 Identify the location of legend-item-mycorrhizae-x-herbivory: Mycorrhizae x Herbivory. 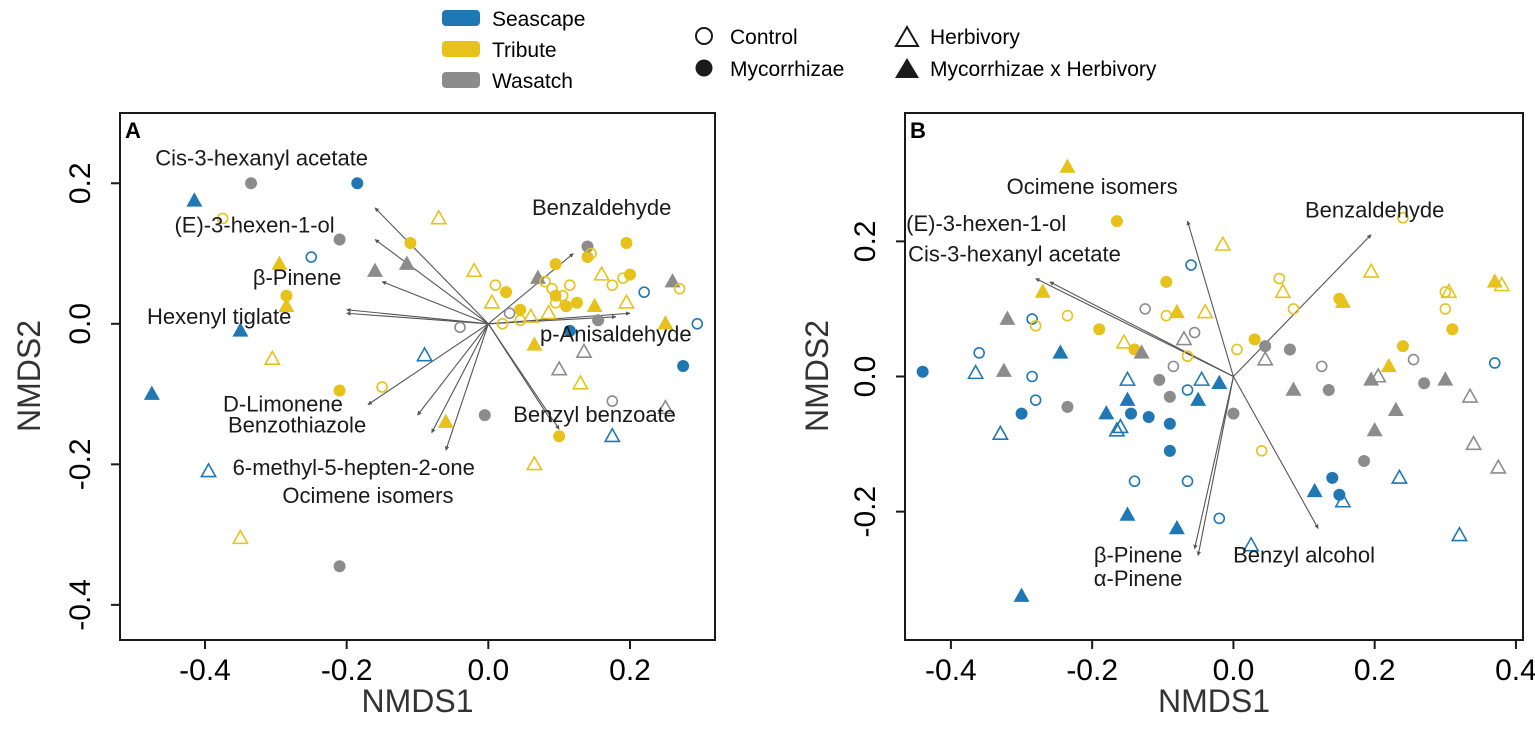
(1026, 69).